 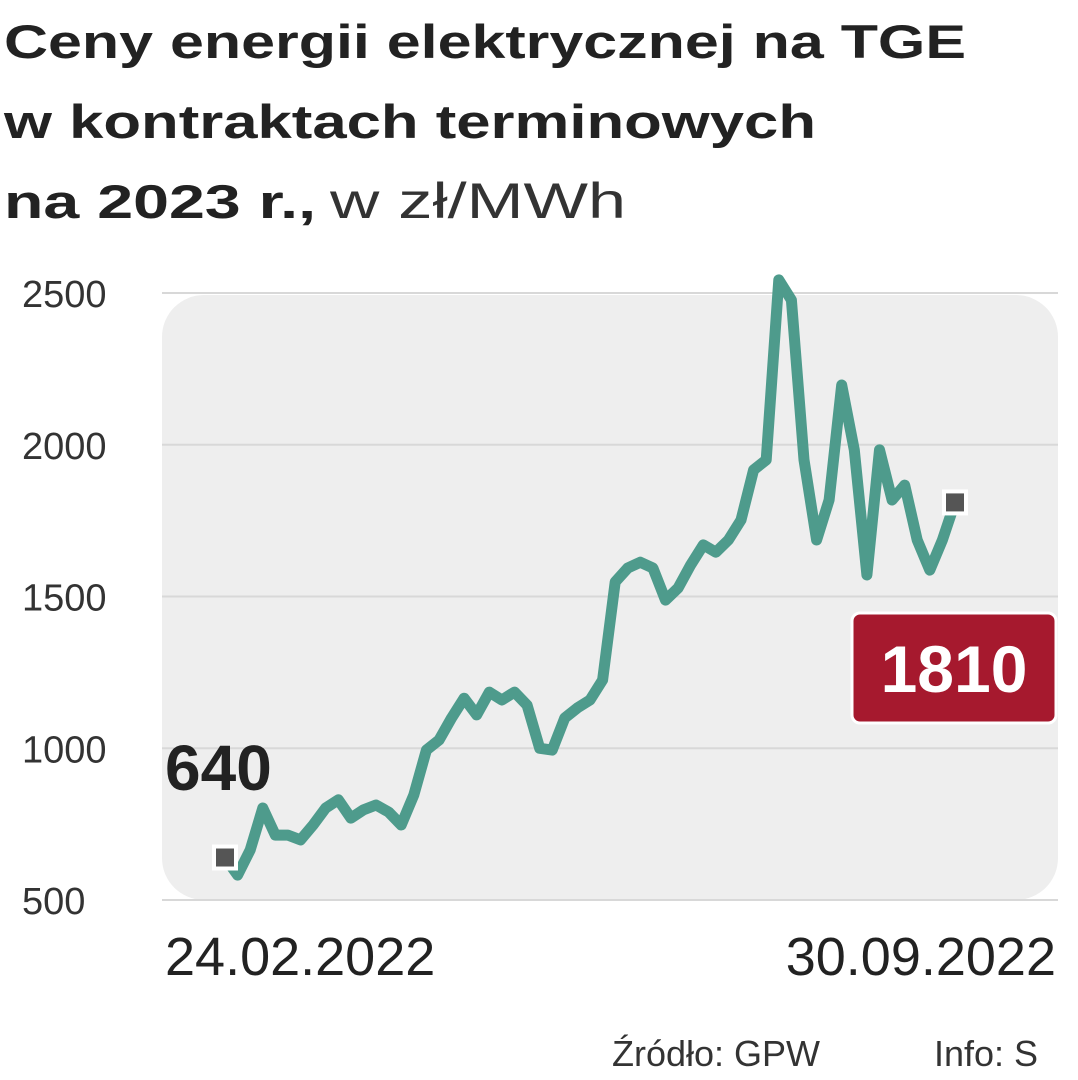 What do you see at coordinates (477, 201) in the screenshot?
I see `subtitle: w zł/MWh` at bounding box center [477, 201].